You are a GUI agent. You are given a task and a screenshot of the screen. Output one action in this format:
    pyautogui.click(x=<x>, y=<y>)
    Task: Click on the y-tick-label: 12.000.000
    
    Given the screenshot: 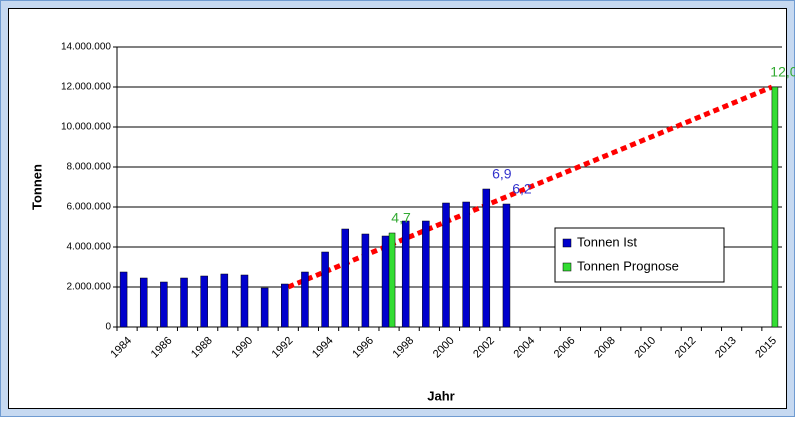 What is the action you would take?
    pyautogui.click(x=86, y=87)
    